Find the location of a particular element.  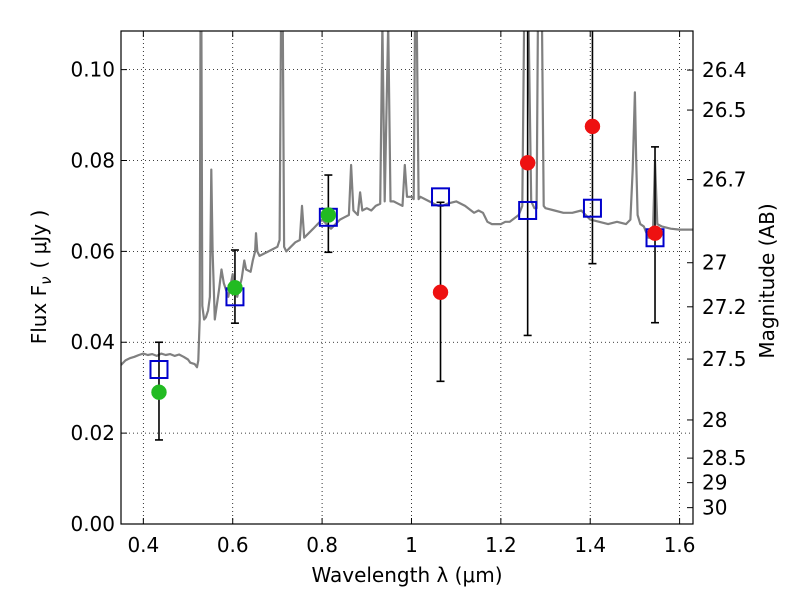

right-axis-label: Magnitude (AB) is located at coordinates (767, 280).